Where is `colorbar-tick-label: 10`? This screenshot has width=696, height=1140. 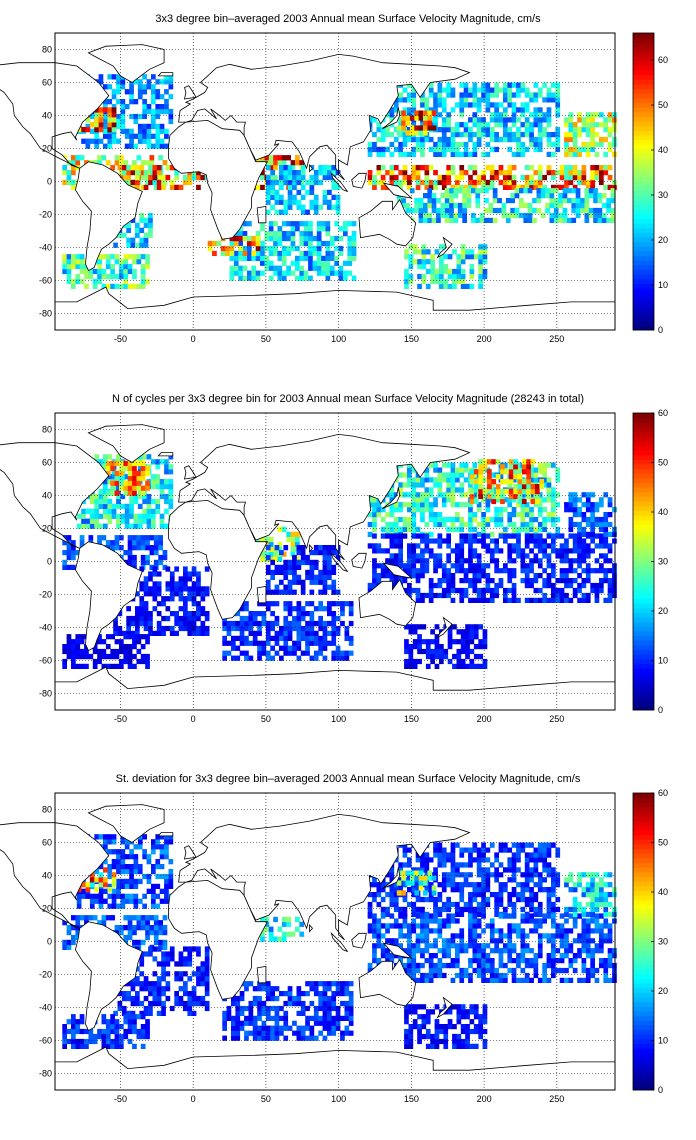 colorbar-tick-label: 10 is located at coordinates (663, 285).